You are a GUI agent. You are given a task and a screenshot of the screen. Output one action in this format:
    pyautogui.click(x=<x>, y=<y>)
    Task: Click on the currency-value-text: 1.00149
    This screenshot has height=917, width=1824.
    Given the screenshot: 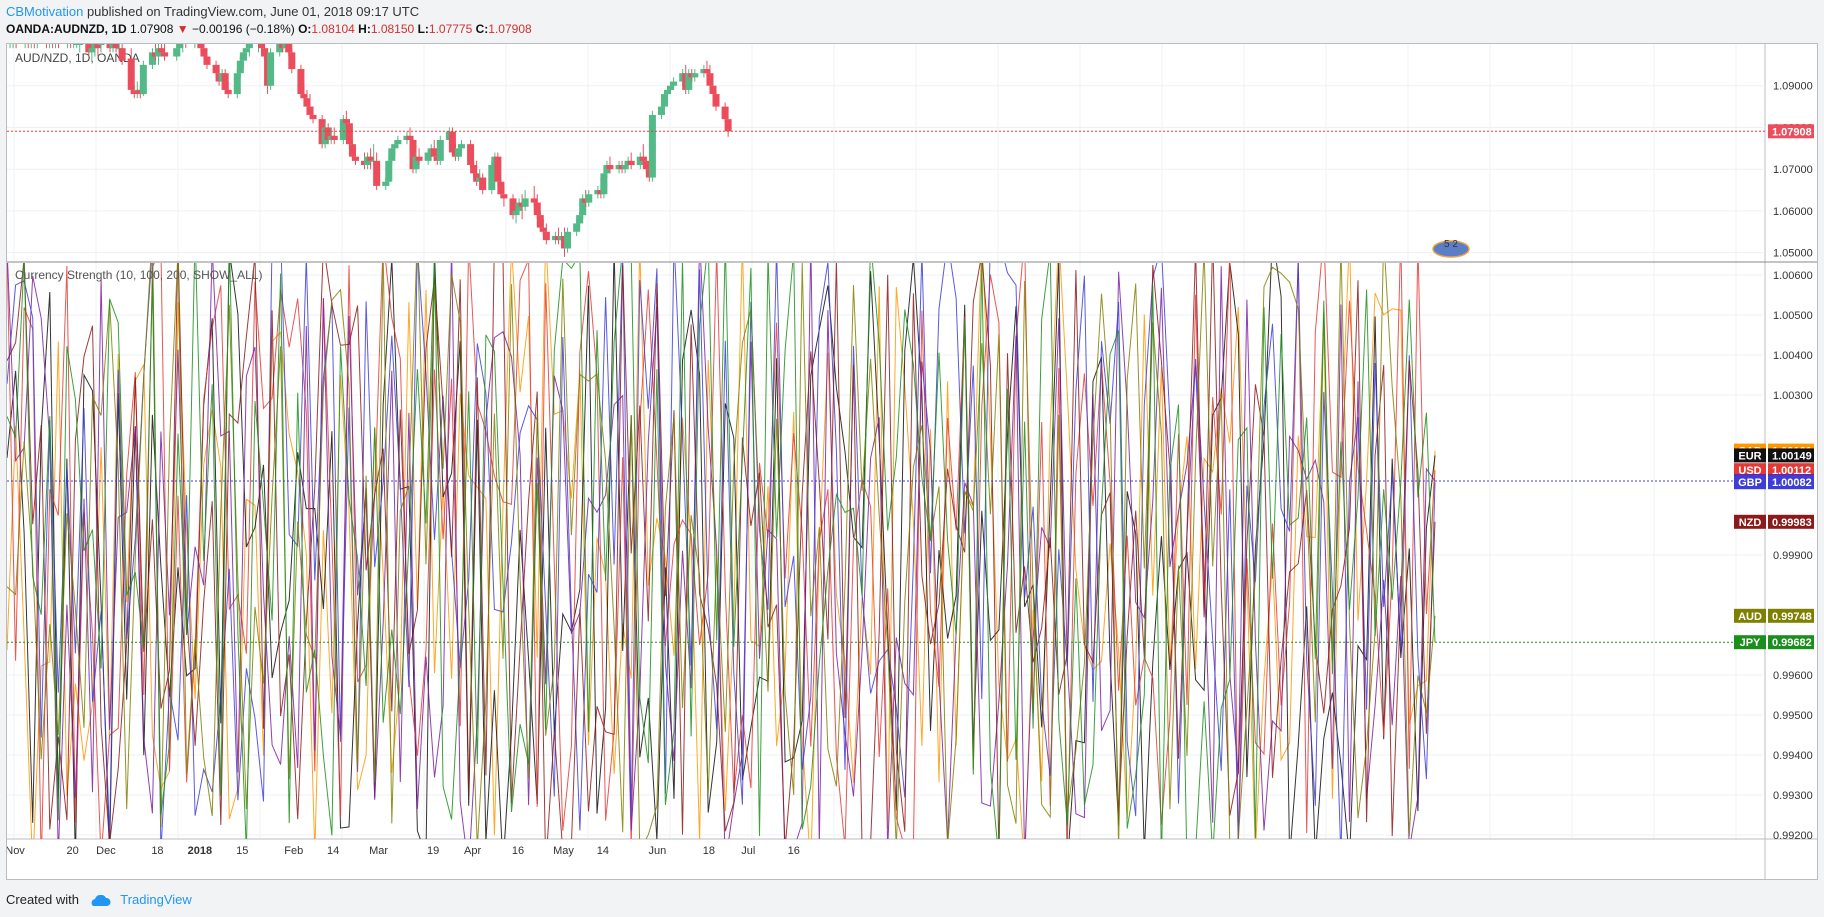 What is the action you would take?
    pyautogui.click(x=1792, y=456)
    